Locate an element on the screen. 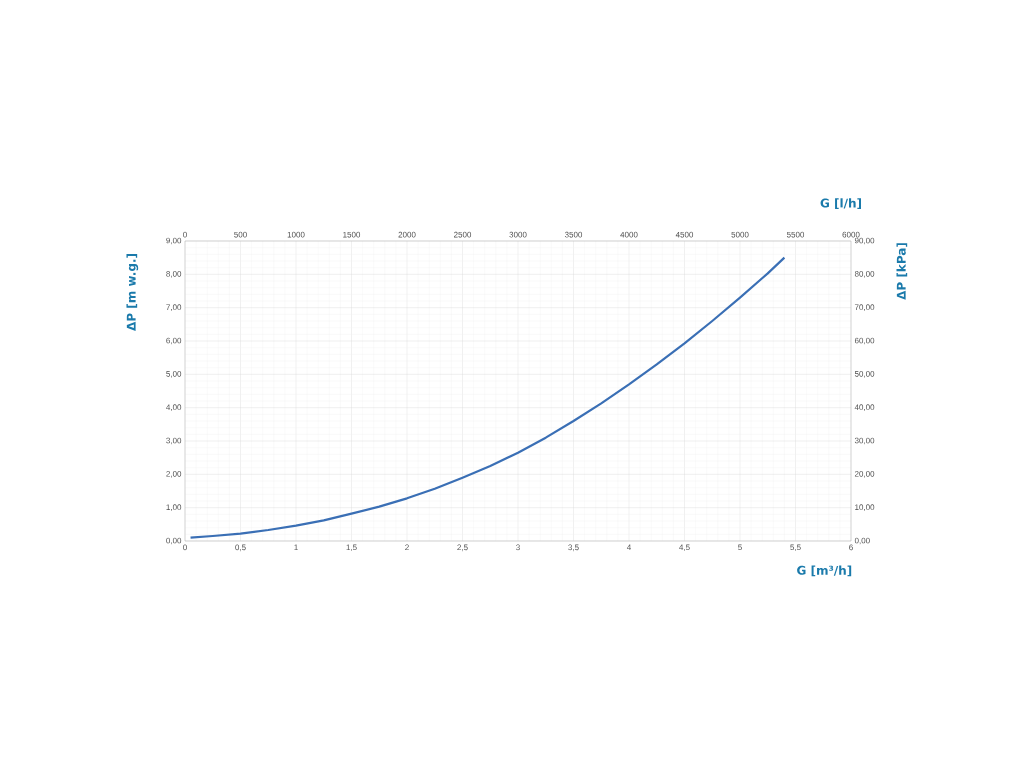 The image size is (1024, 768). y2-tick-label: 60,00 is located at coordinates (864, 341).